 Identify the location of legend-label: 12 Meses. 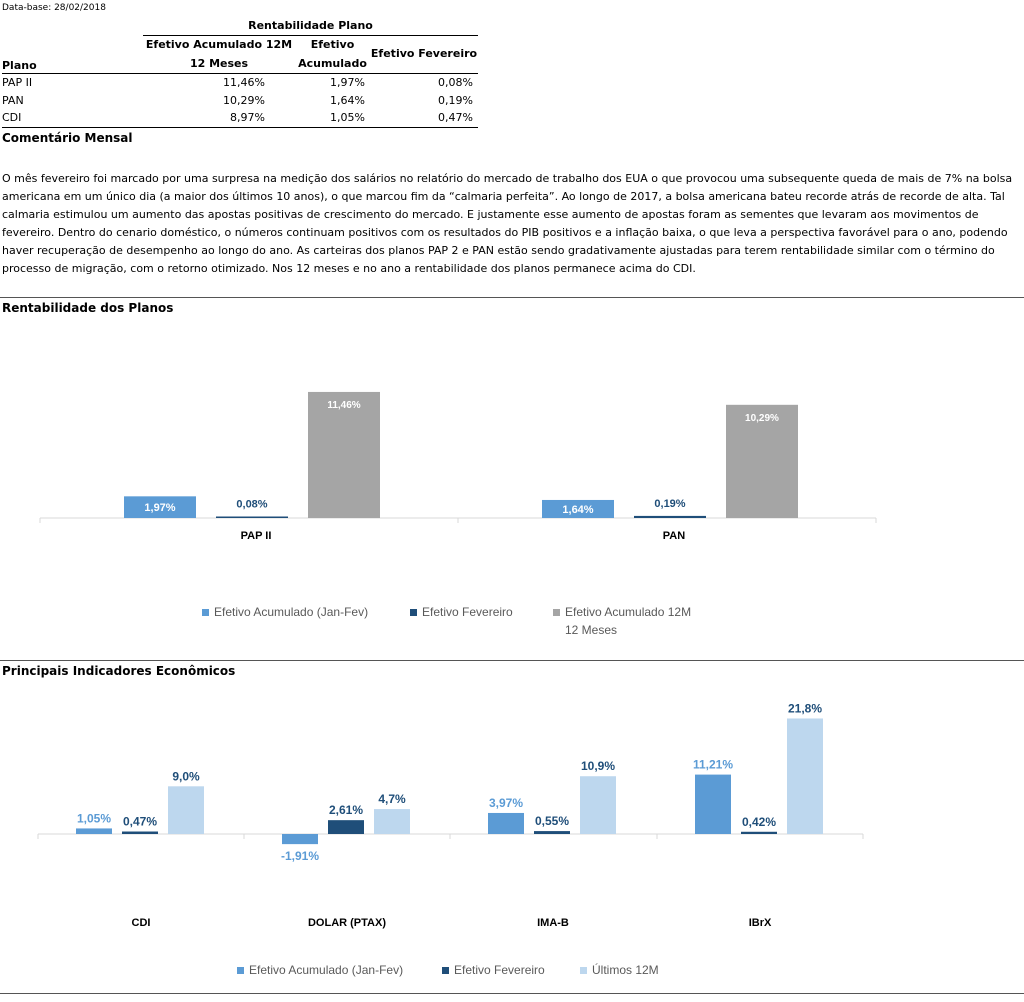
(591, 630).